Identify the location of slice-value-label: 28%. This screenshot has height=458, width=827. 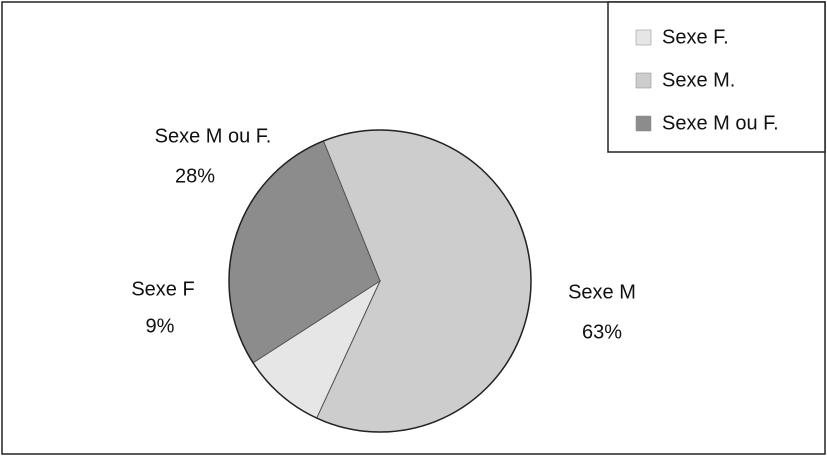
(195, 176).